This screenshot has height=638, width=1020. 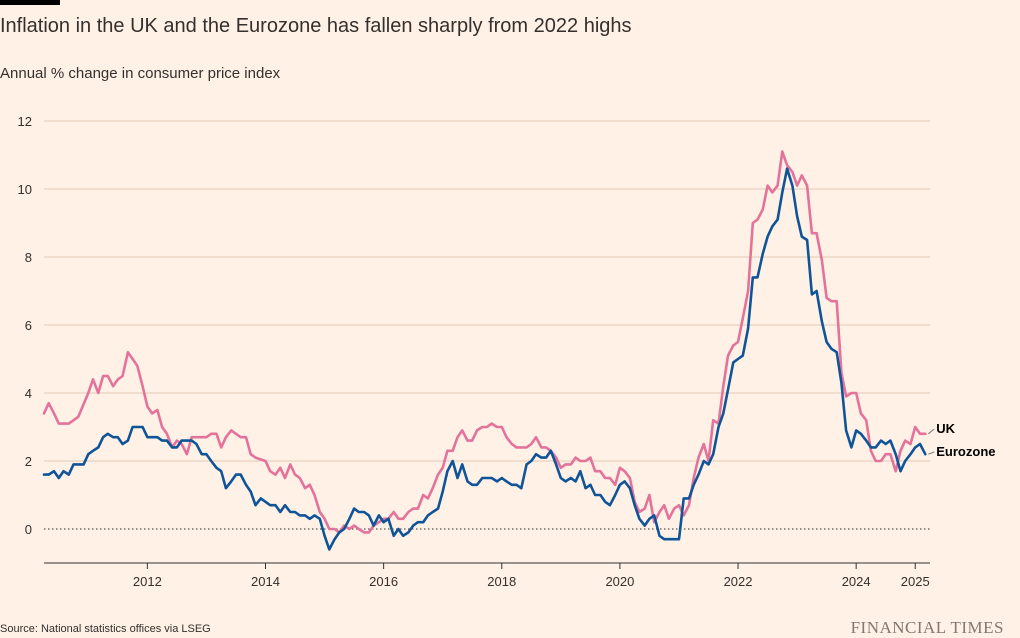 I want to click on x-axis: 2012 2014 2016 2018 2020 2022 2024 2025, so click(x=487, y=575).